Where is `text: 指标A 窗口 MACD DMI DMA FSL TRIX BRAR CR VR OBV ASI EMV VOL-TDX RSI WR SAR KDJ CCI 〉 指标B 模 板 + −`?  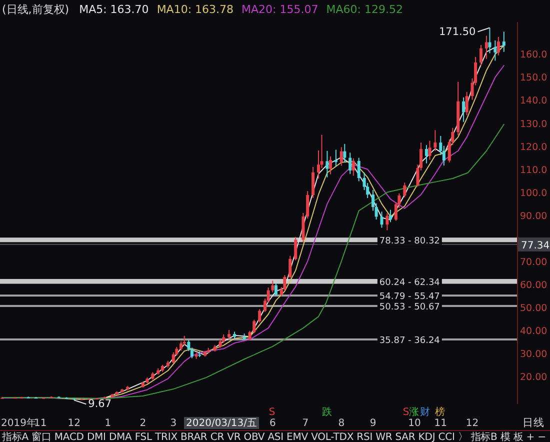
text: 指标A 窗口 MACD DMI DMA FSL TRIX BRAR CR VR OBV ASI EMV VOL-TDX RSI WR SAR KDJ CCI 〉 指标B 模 板 + − is located at coordinates (273, 436).